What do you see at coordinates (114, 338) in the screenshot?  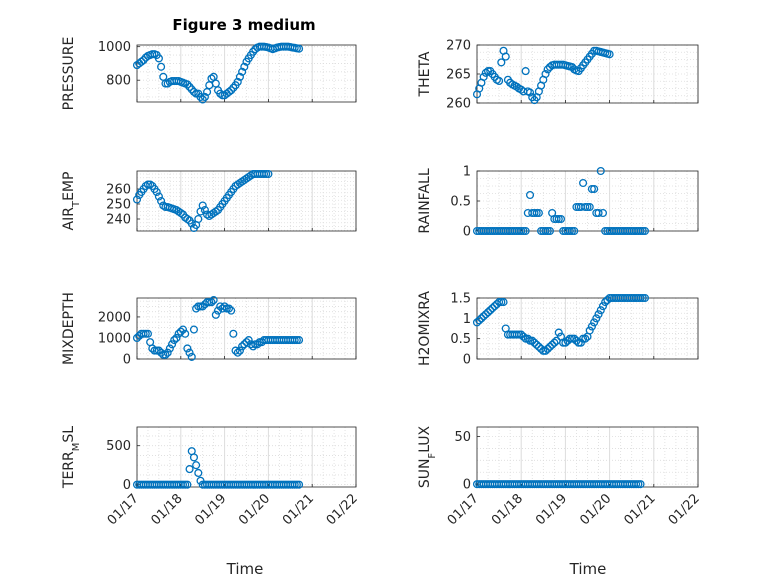 I see `y-tick-label: 1000` at bounding box center [114, 338].